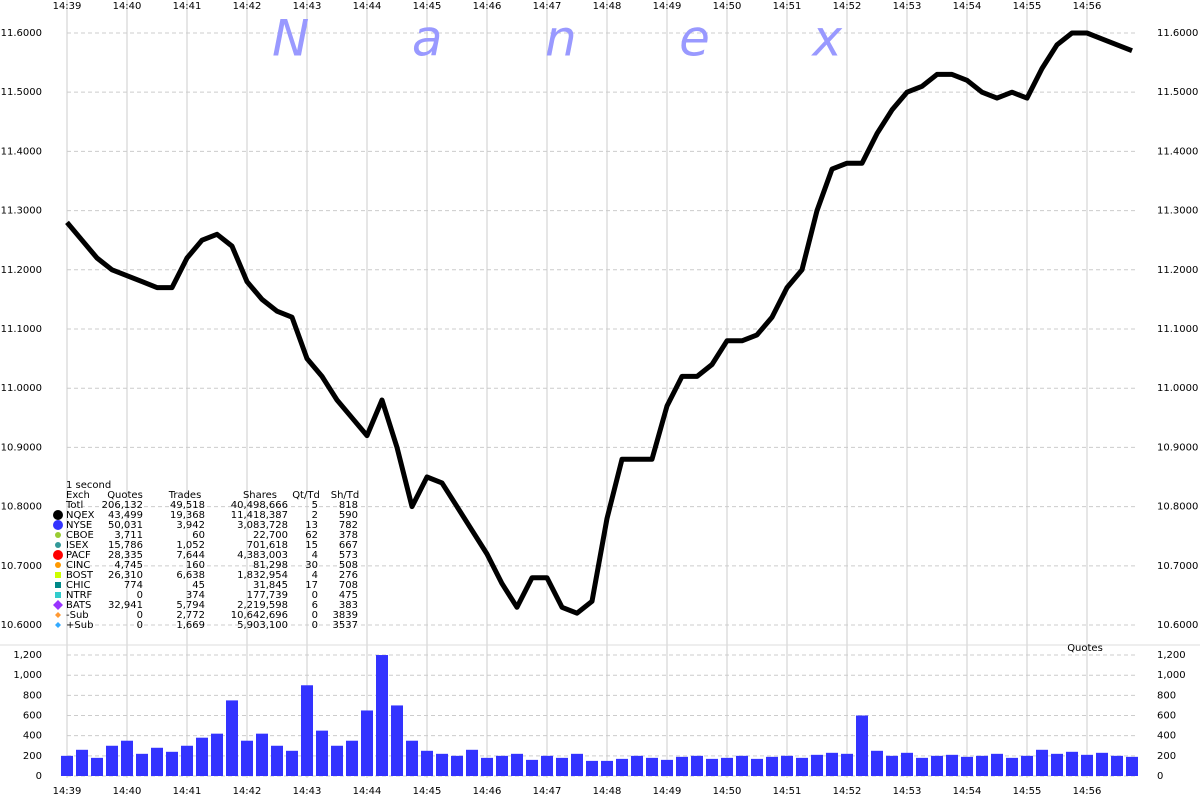 This screenshot has height=800, width=1200. What do you see at coordinates (190, 525) in the screenshot?
I see `table-cell: 3,942` at bounding box center [190, 525].